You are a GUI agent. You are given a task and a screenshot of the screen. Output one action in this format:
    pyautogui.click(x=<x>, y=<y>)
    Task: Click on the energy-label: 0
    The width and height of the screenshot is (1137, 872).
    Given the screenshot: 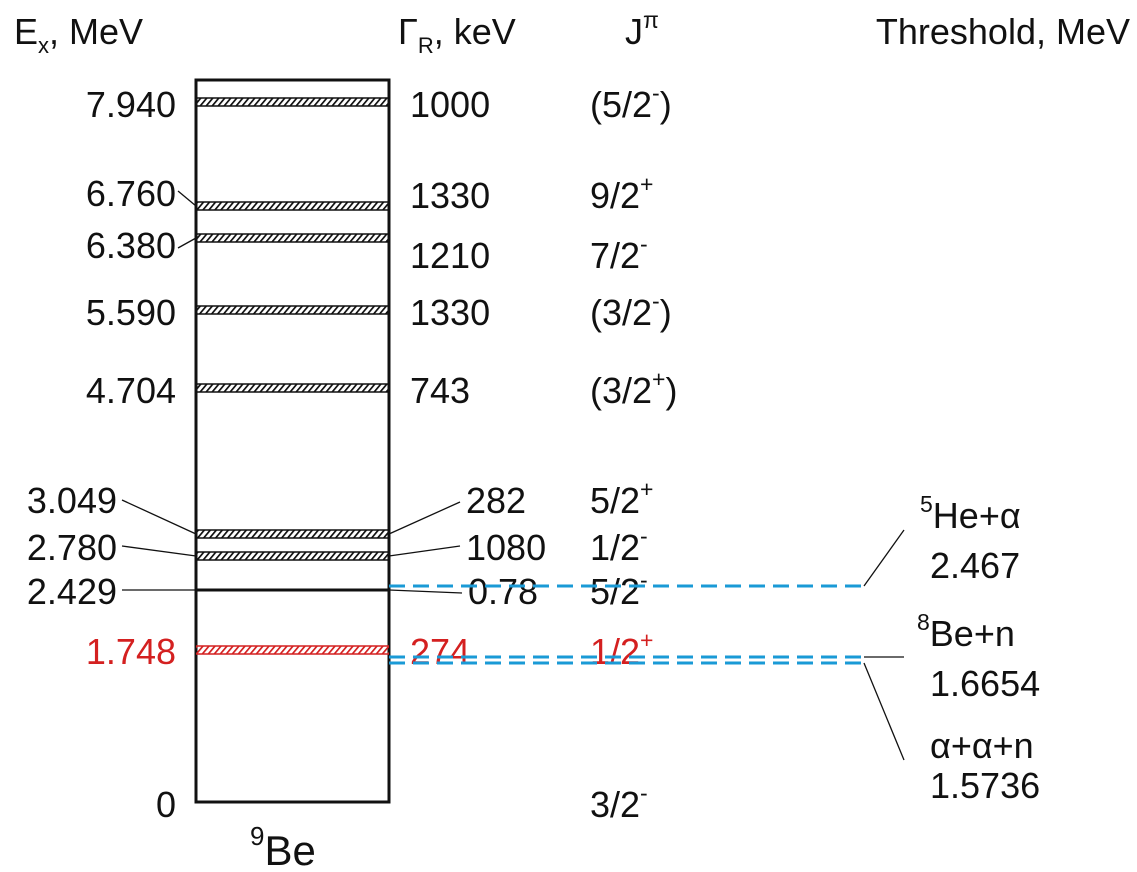 What is the action you would take?
    pyautogui.click(x=166, y=804)
    